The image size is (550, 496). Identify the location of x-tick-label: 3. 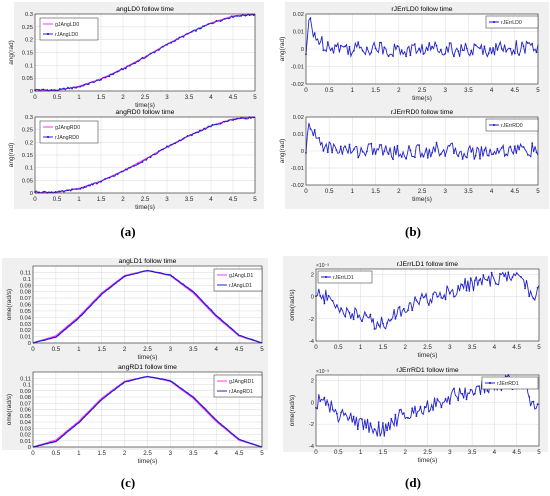
(445, 191).